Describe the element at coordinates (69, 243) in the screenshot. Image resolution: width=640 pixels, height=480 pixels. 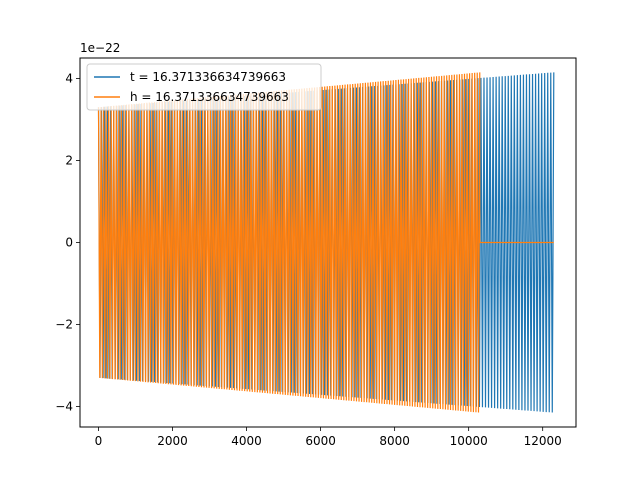
I see `y-tick-label: 0` at that location.